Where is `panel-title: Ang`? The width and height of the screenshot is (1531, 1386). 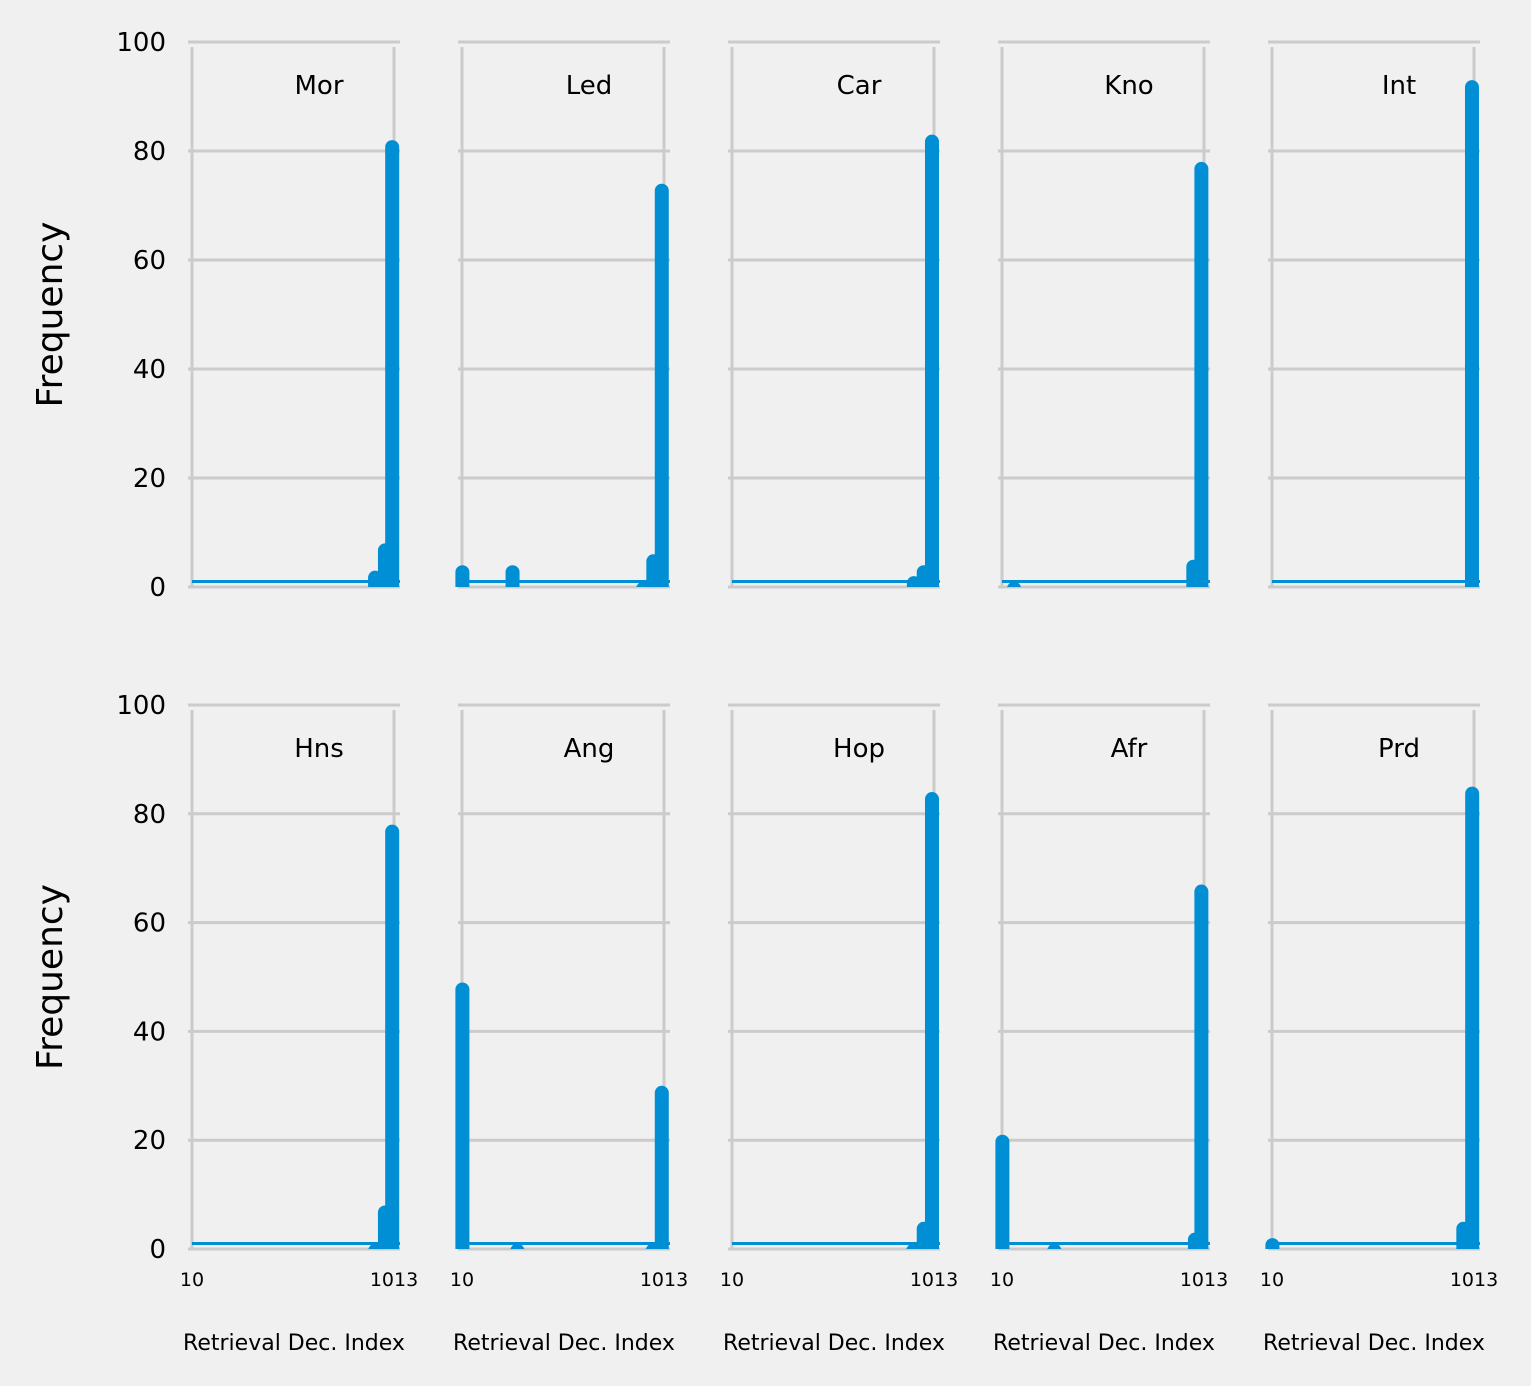
panel-title: Ang is located at coordinates (589, 749).